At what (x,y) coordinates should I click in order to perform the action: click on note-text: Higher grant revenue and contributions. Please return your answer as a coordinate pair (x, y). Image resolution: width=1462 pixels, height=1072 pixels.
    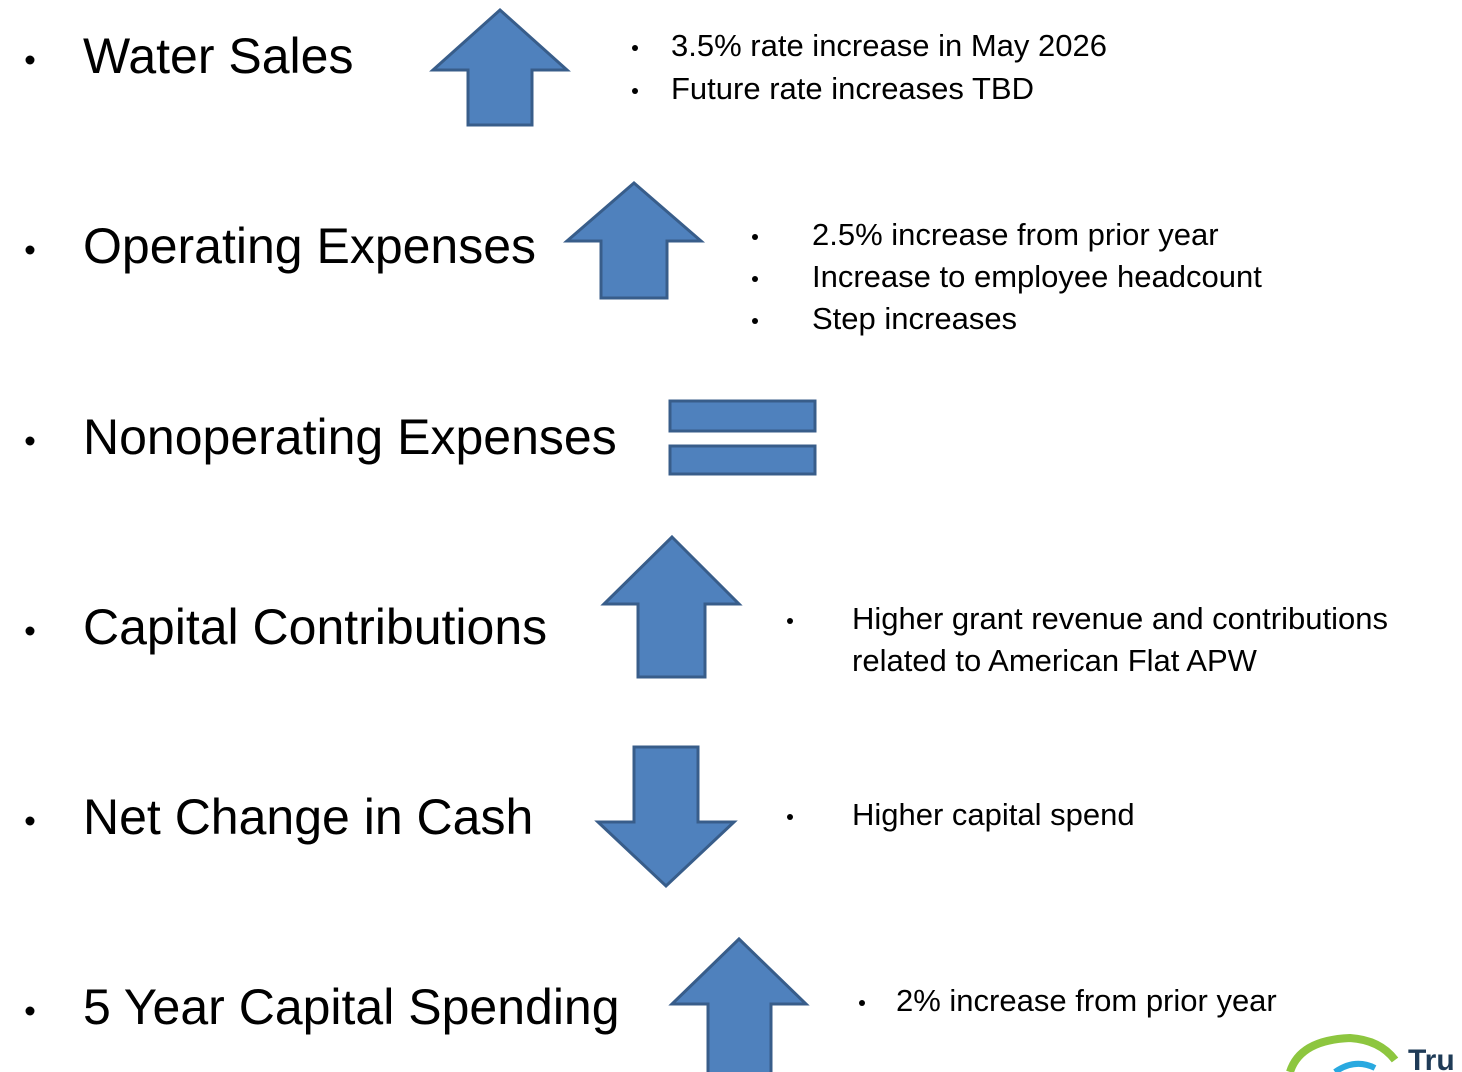
    Looking at the image, I should click on (1120, 618).